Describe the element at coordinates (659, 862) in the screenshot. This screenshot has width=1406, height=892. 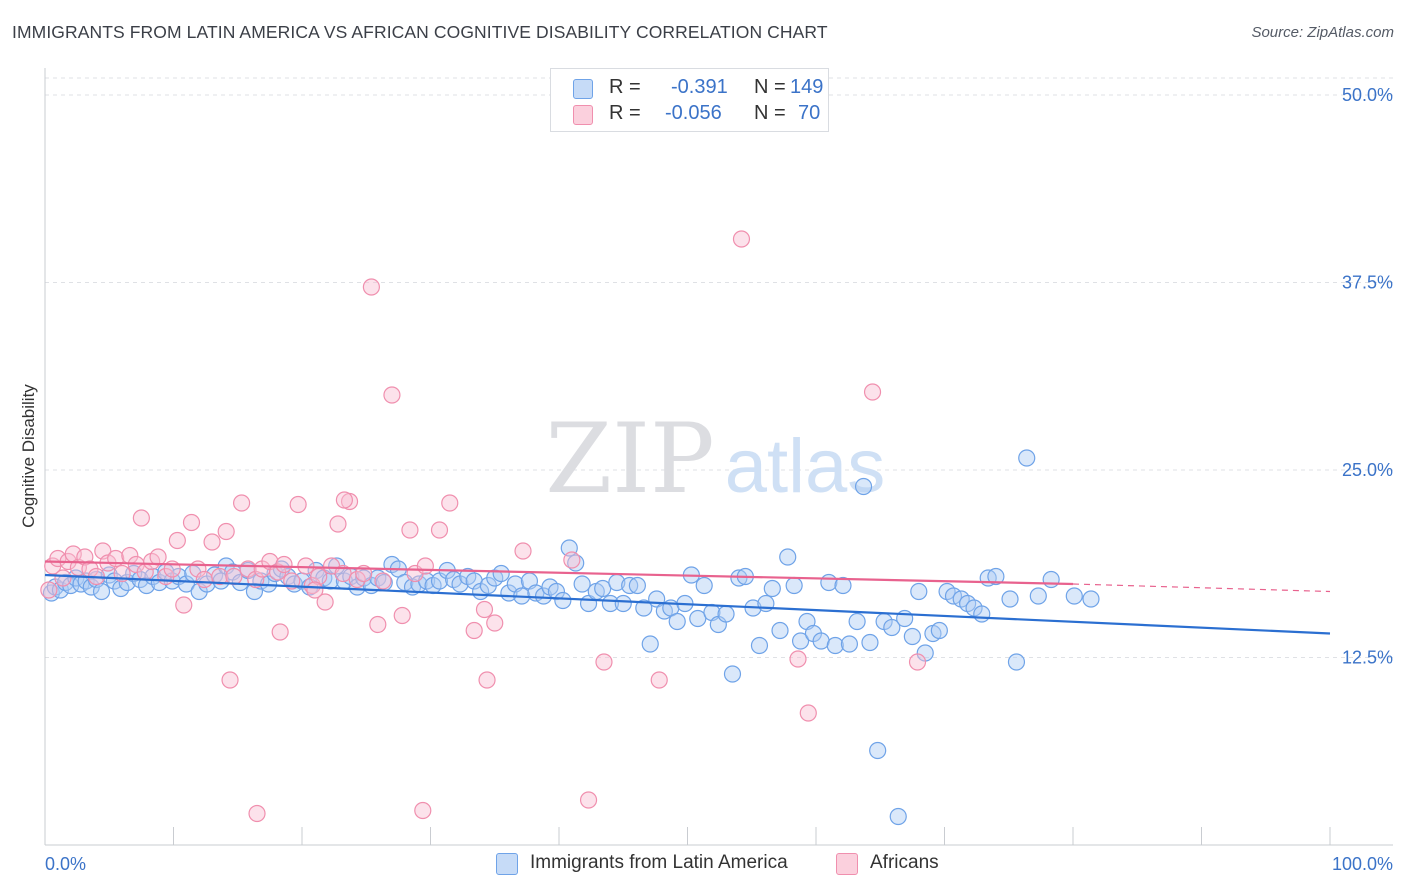
I see `legend-label: Immigrants from Latin America` at that location.